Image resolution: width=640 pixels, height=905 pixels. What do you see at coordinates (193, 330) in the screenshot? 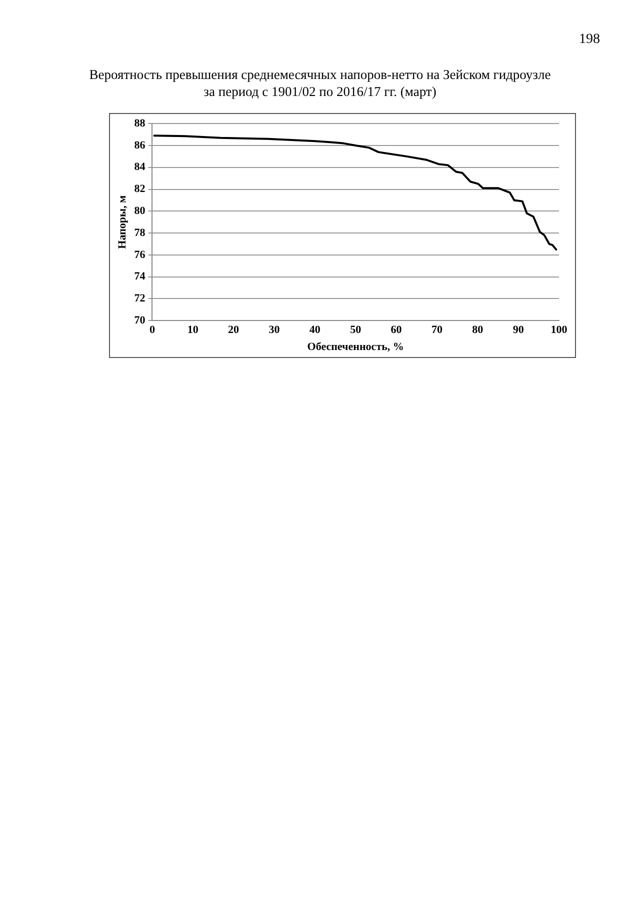
I see `x-tick-label: 10` at bounding box center [193, 330].